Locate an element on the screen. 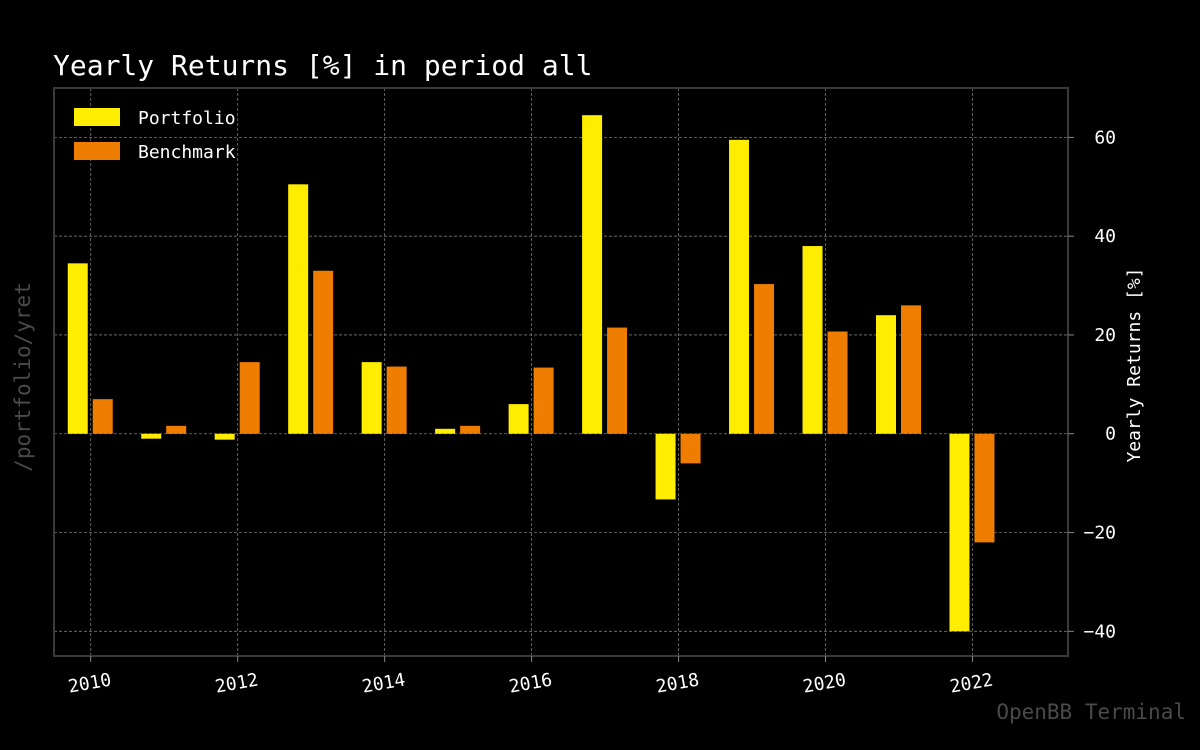 The image size is (1200, 750). legend-label-benchmark: Benchmark is located at coordinates (187, 152).